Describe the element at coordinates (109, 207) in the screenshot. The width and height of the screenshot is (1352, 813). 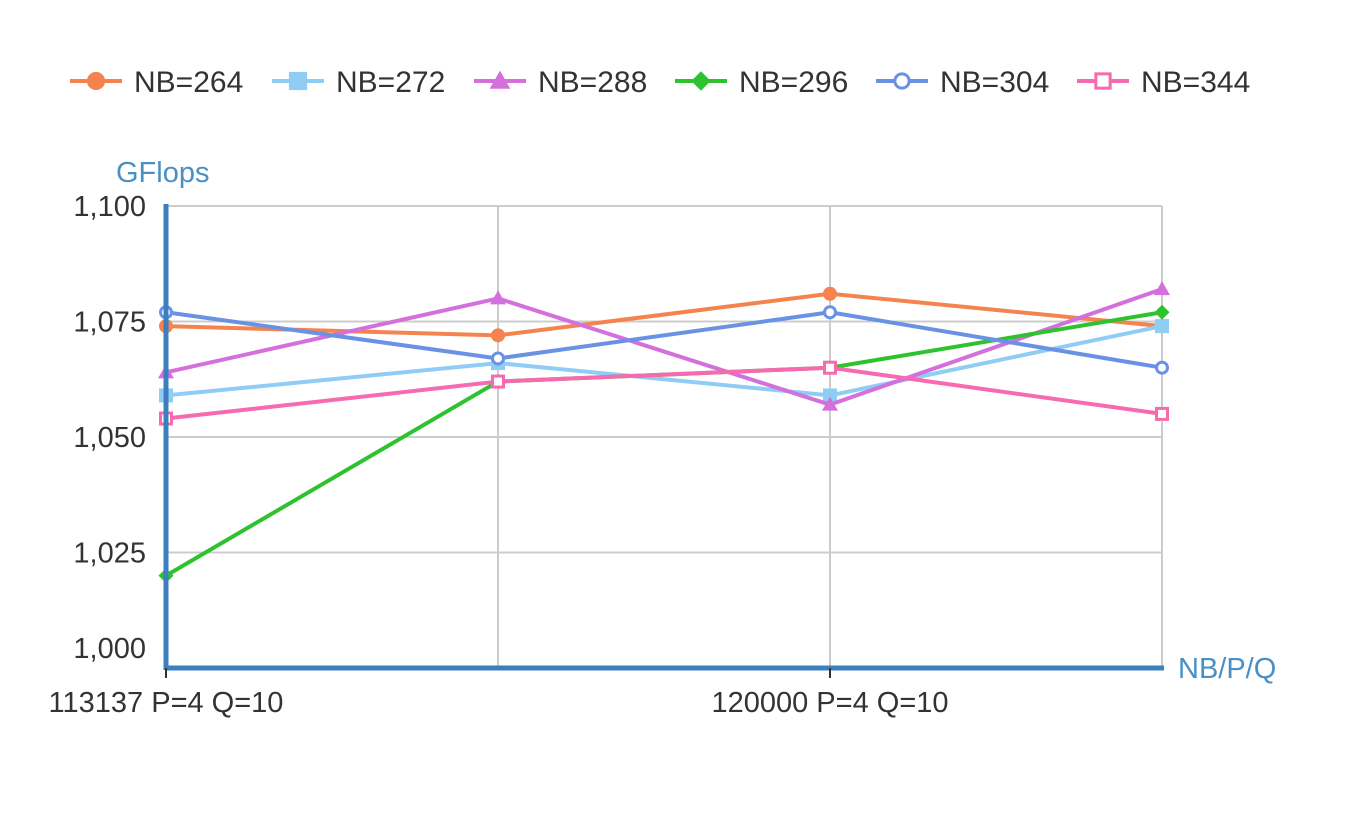
I see `y-tick-label: 1,100` at that location.